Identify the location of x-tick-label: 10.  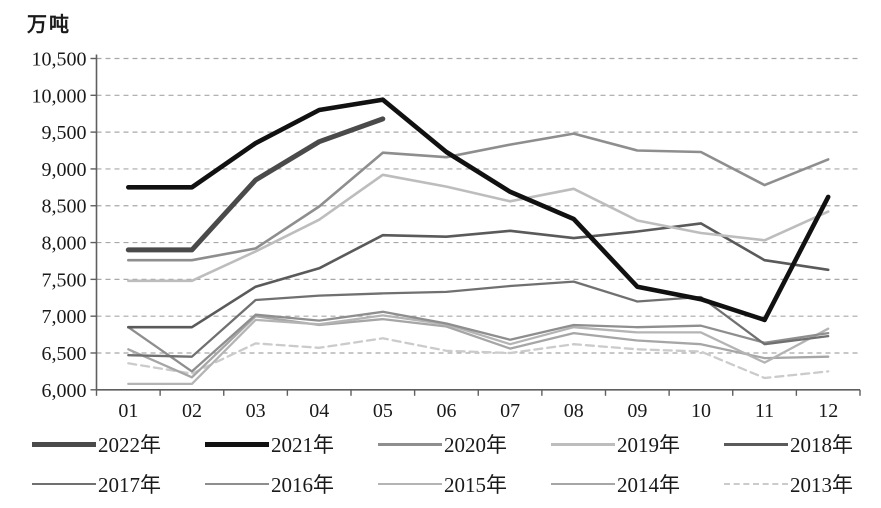
(701, 411).